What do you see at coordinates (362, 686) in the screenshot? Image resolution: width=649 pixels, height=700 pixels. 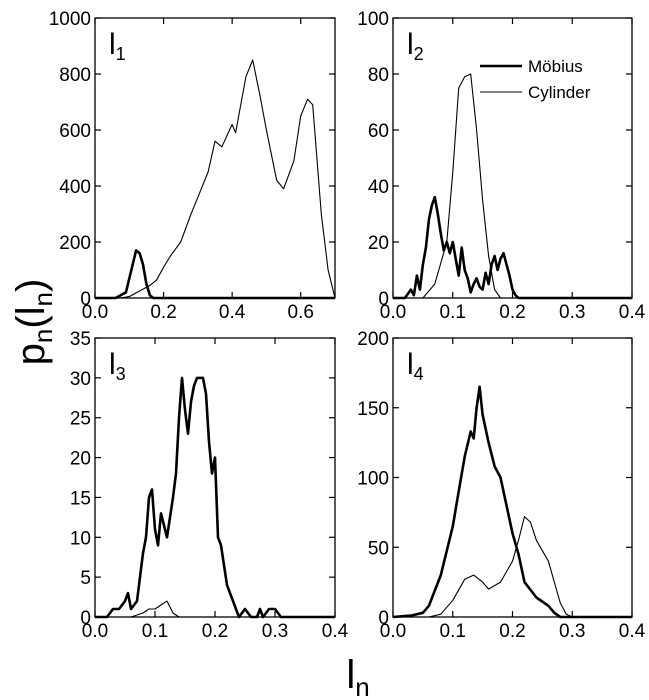 I see `x-axis-label-sub: n` at bounding box center [362, 686].